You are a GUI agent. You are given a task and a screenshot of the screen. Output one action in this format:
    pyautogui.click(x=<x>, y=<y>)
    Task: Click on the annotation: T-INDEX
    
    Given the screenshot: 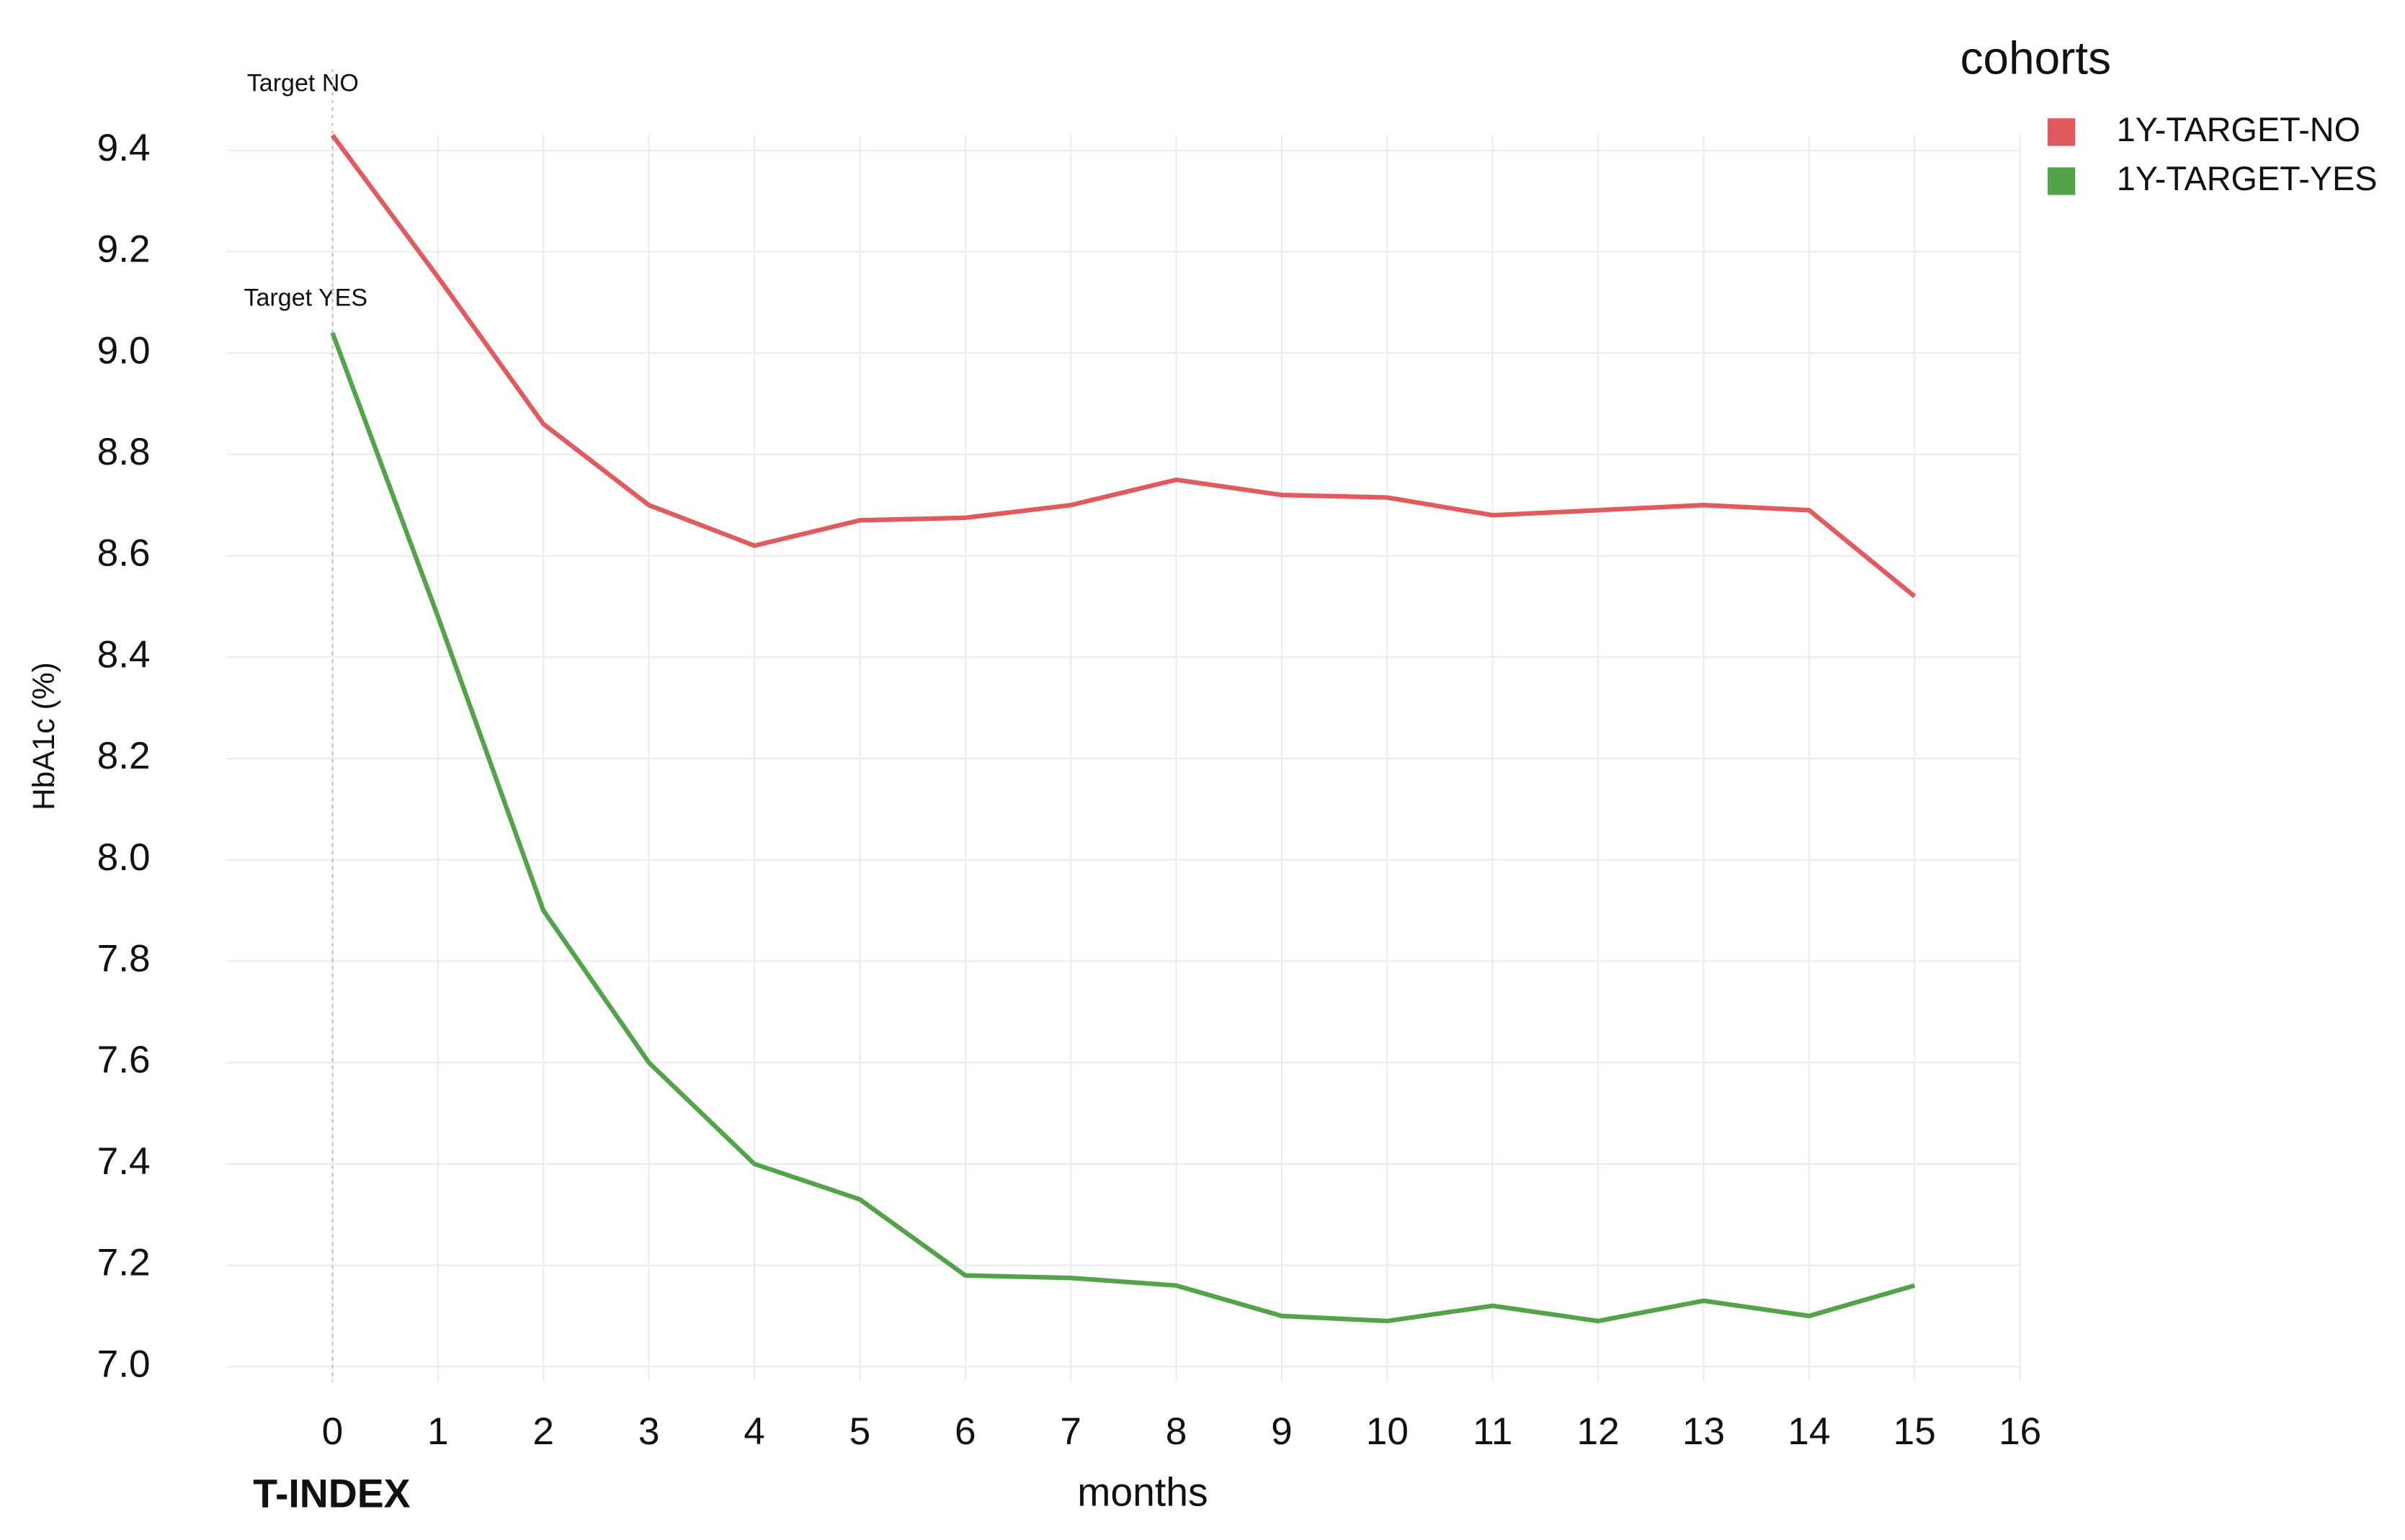 What is the action you would take?
    pyautogui.click(x=331, y=1494)
    